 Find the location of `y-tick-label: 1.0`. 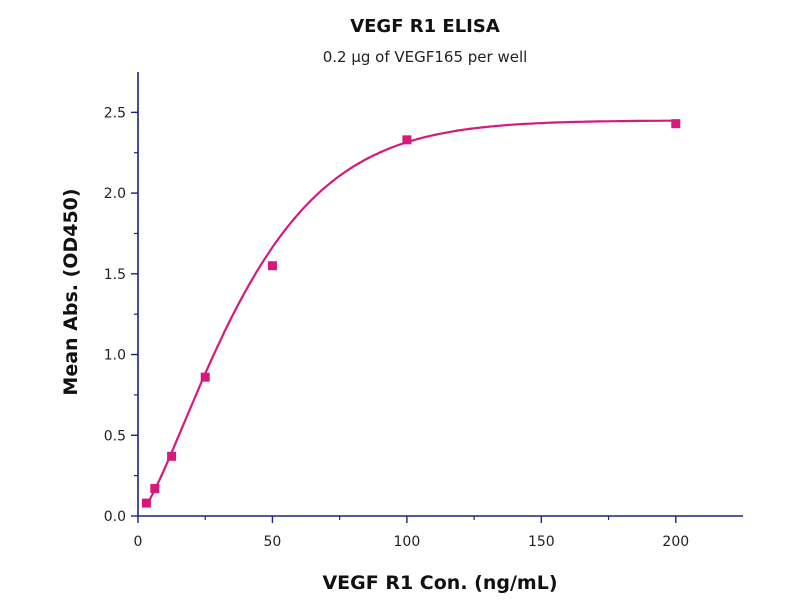

y-tick-label: 1.0 is located at coordinates (115, 356).